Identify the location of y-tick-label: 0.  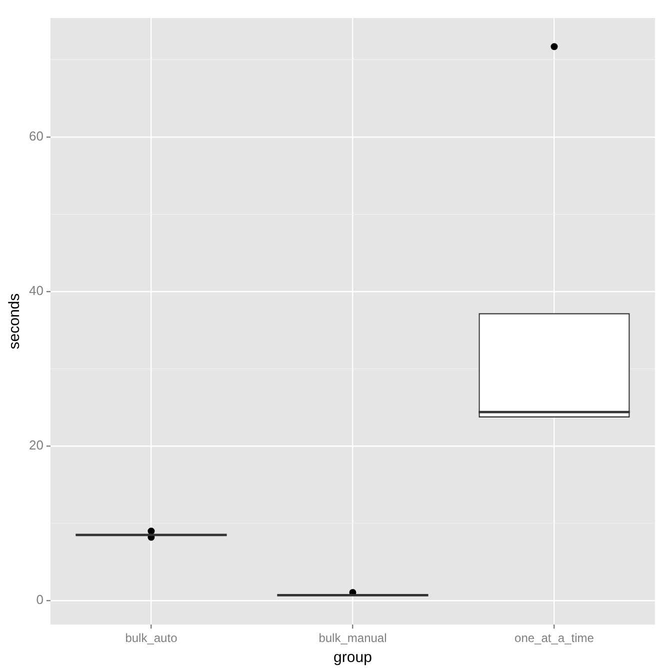
(40, 600).